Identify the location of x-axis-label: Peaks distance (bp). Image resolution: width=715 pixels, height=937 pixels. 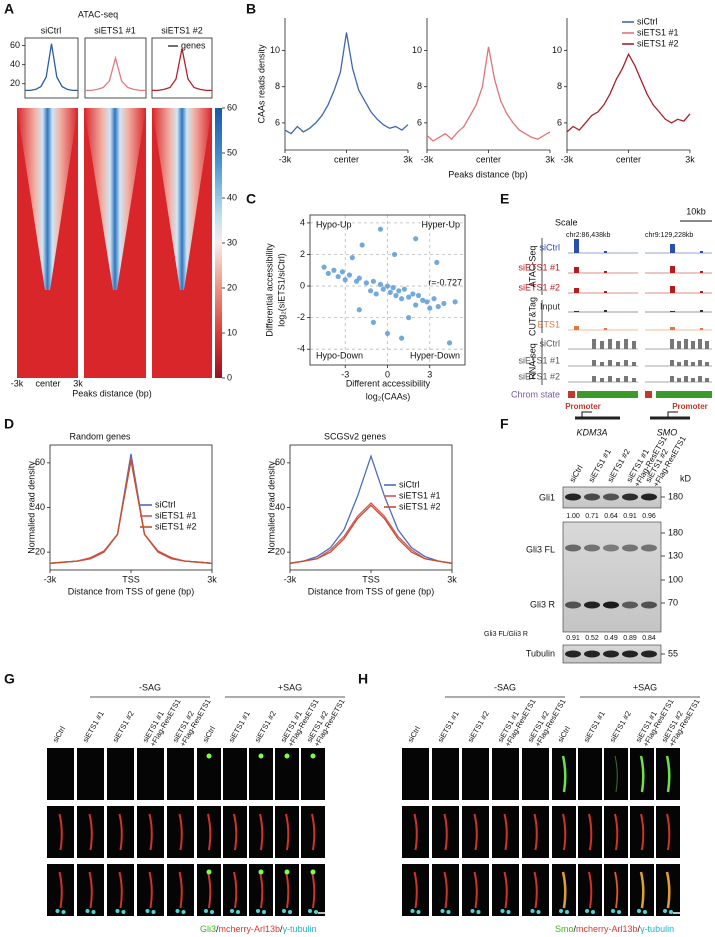
(112, 393).